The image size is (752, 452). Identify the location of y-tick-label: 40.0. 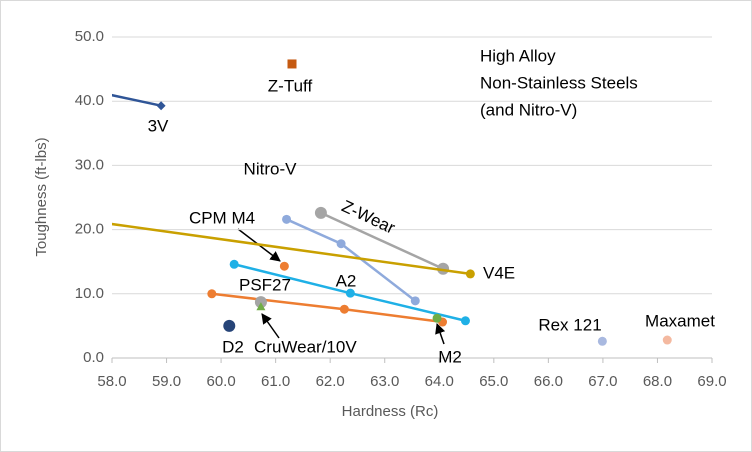
(89, 100).